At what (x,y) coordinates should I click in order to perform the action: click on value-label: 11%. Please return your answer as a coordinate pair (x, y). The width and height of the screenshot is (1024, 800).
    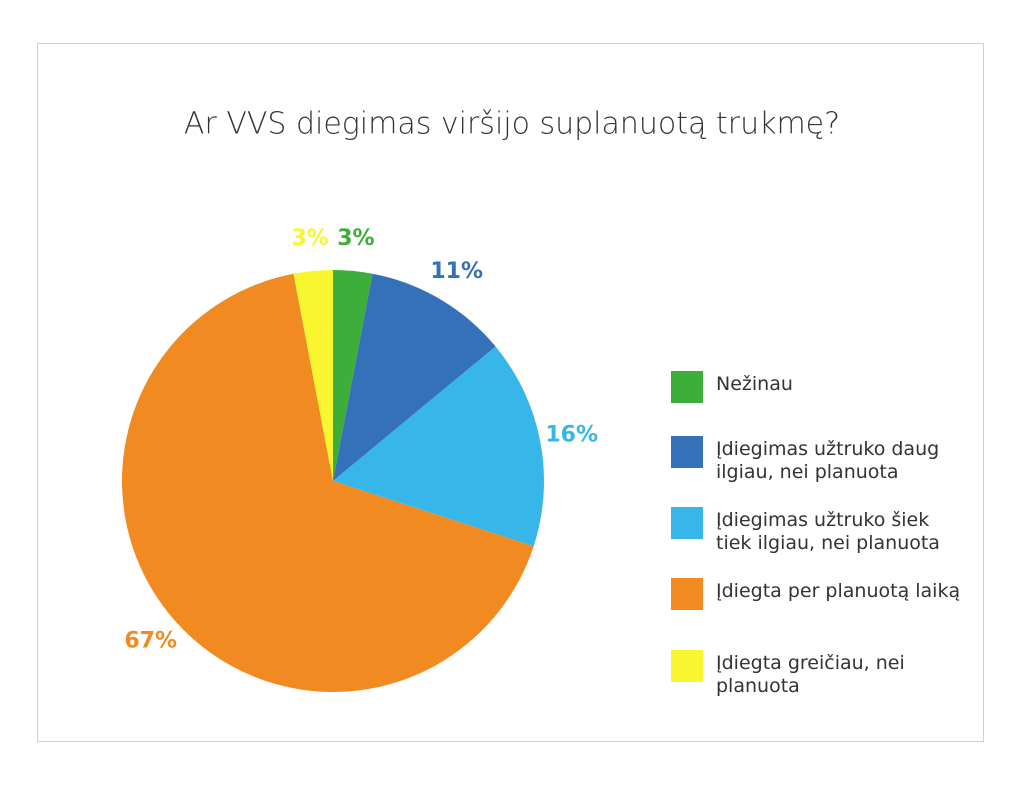
    Looking at the image, I should click on (456, 271).